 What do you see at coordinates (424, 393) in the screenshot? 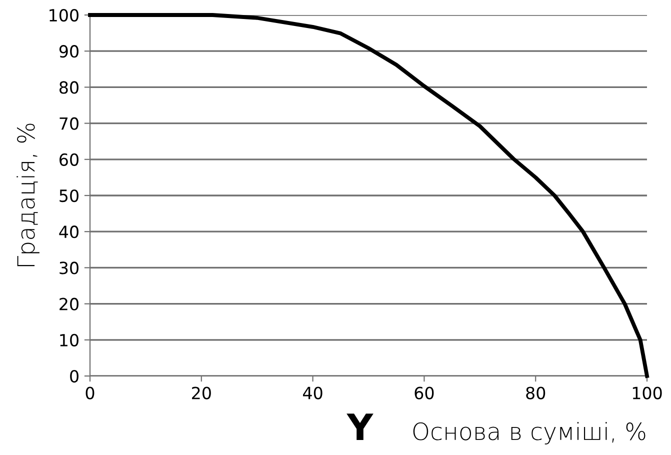
I see `x-tick-label: 60` at bounding box center [424, 393].